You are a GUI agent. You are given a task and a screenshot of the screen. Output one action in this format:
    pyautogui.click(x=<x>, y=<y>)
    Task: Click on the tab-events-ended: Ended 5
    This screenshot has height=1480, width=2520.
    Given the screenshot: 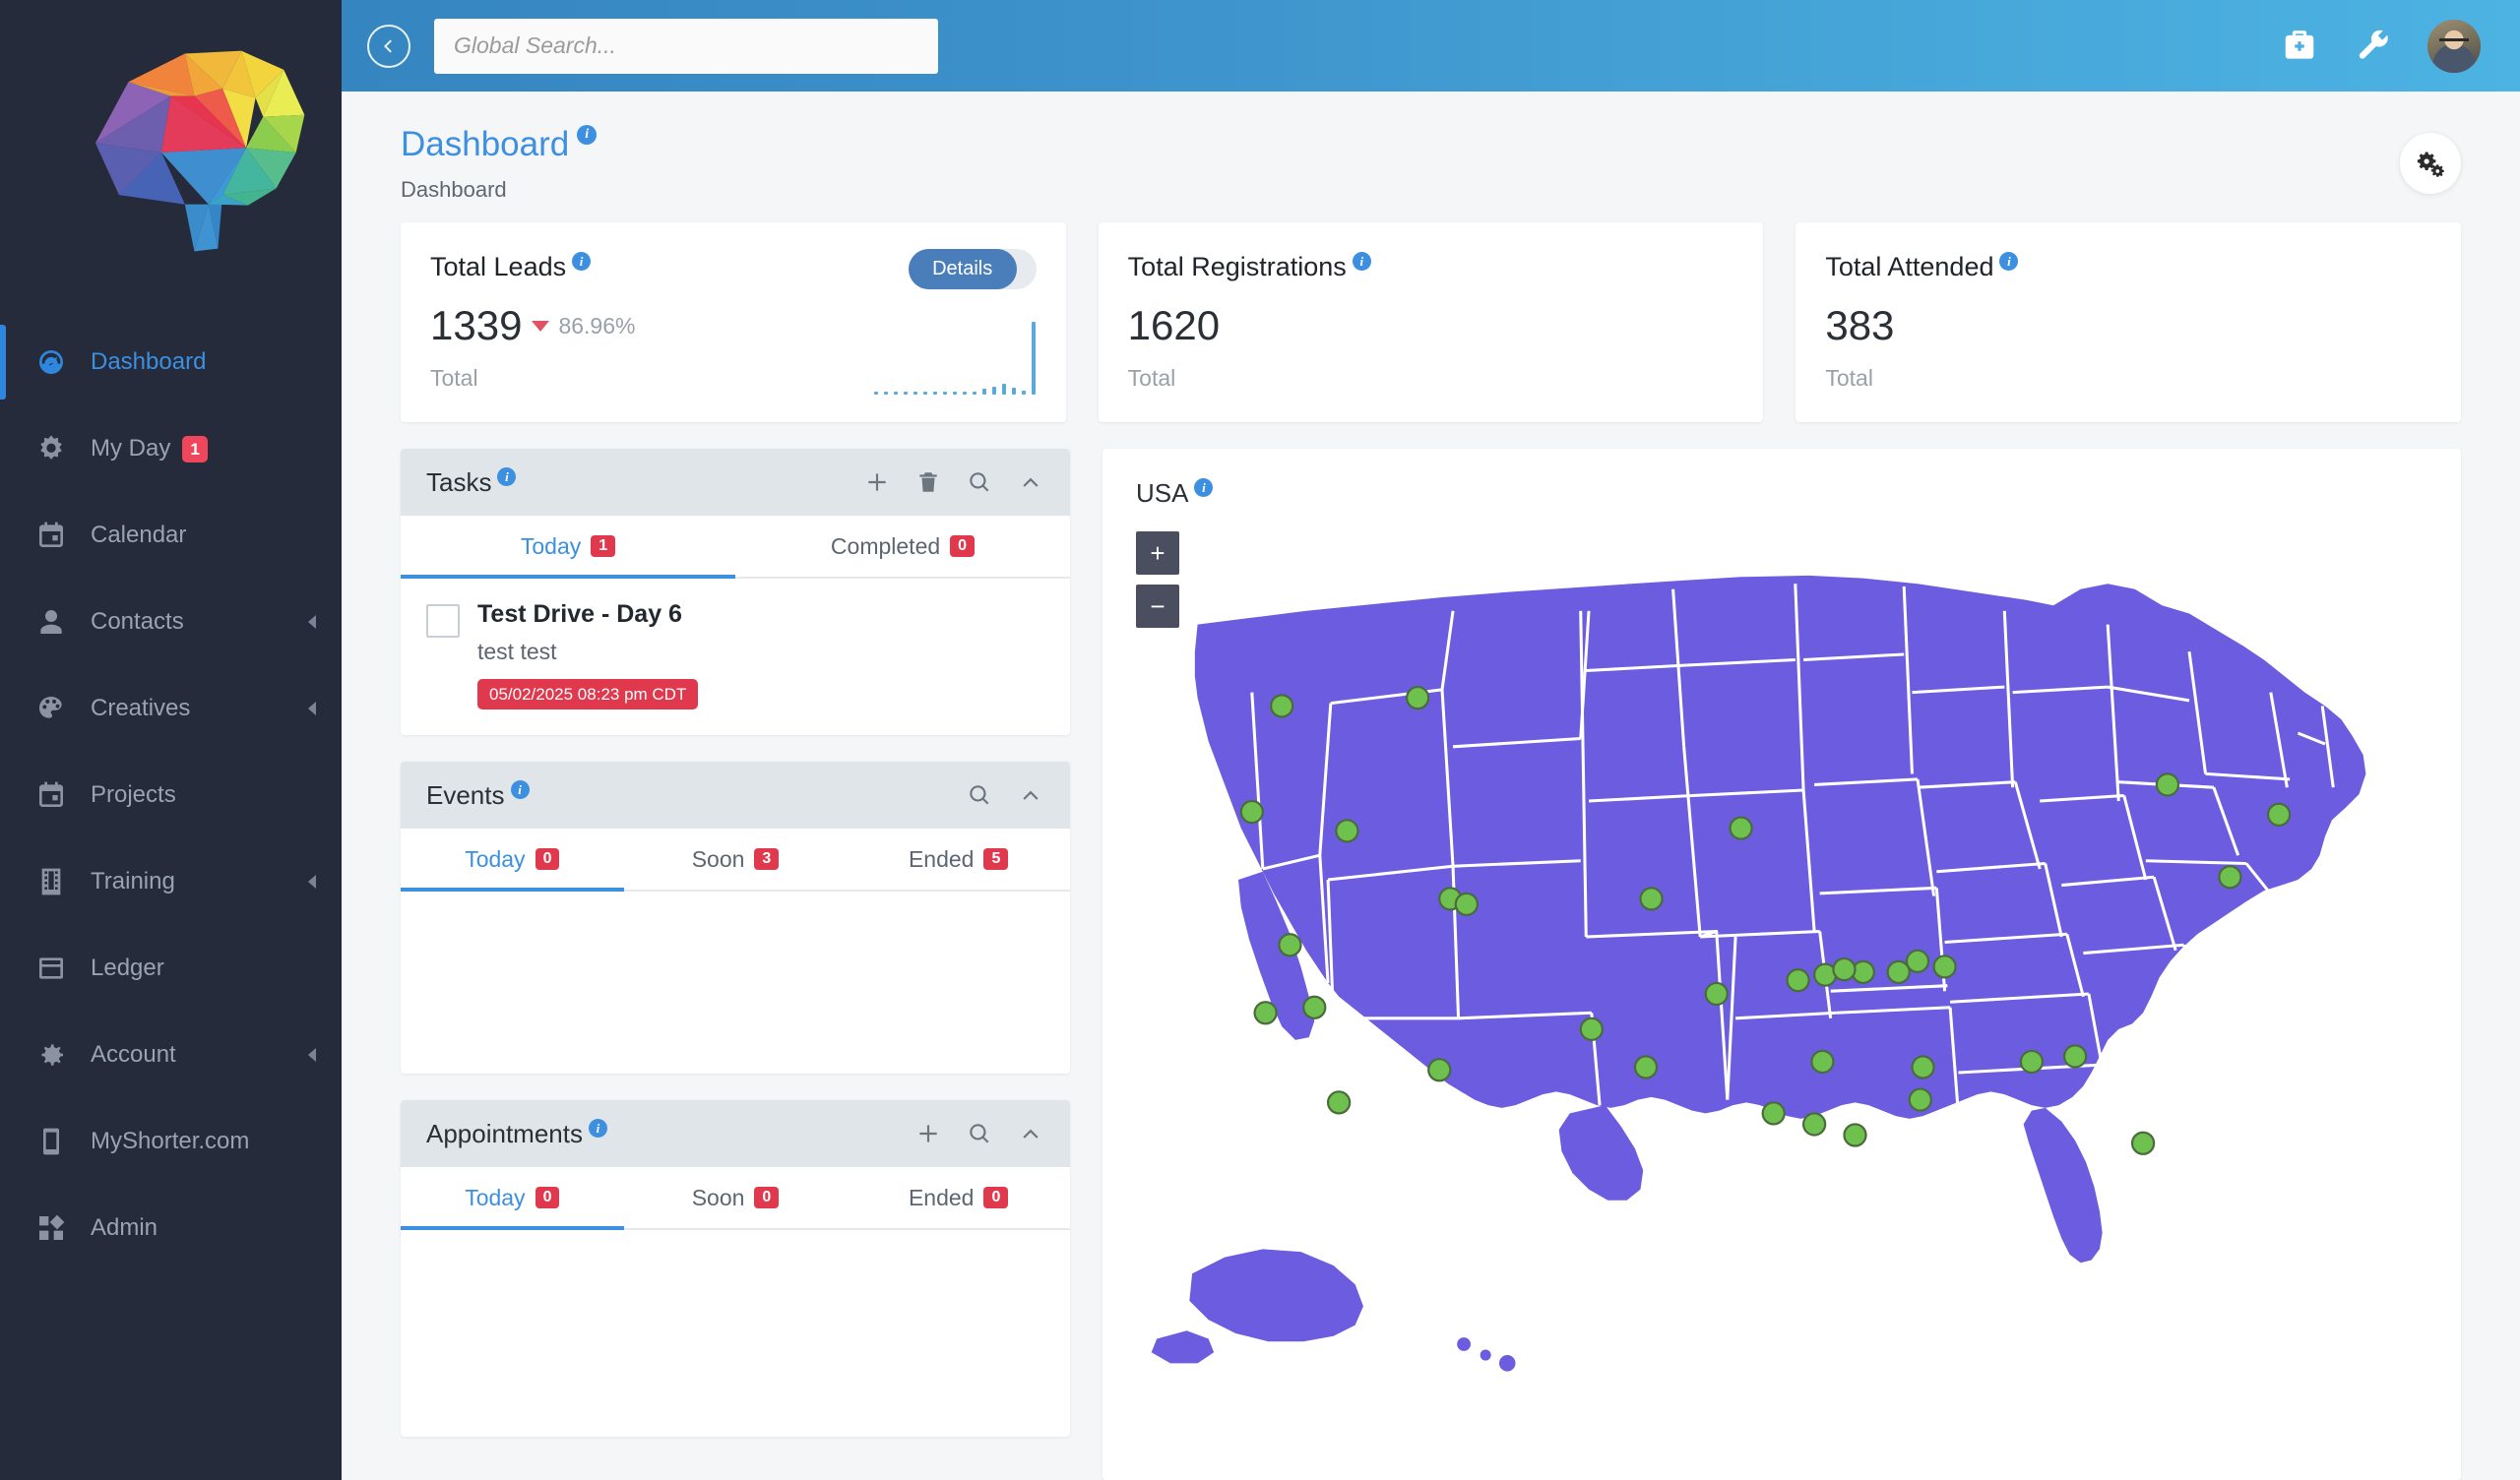 What is the action you would take?
    pyautogui.click(x=958, y=859)
    